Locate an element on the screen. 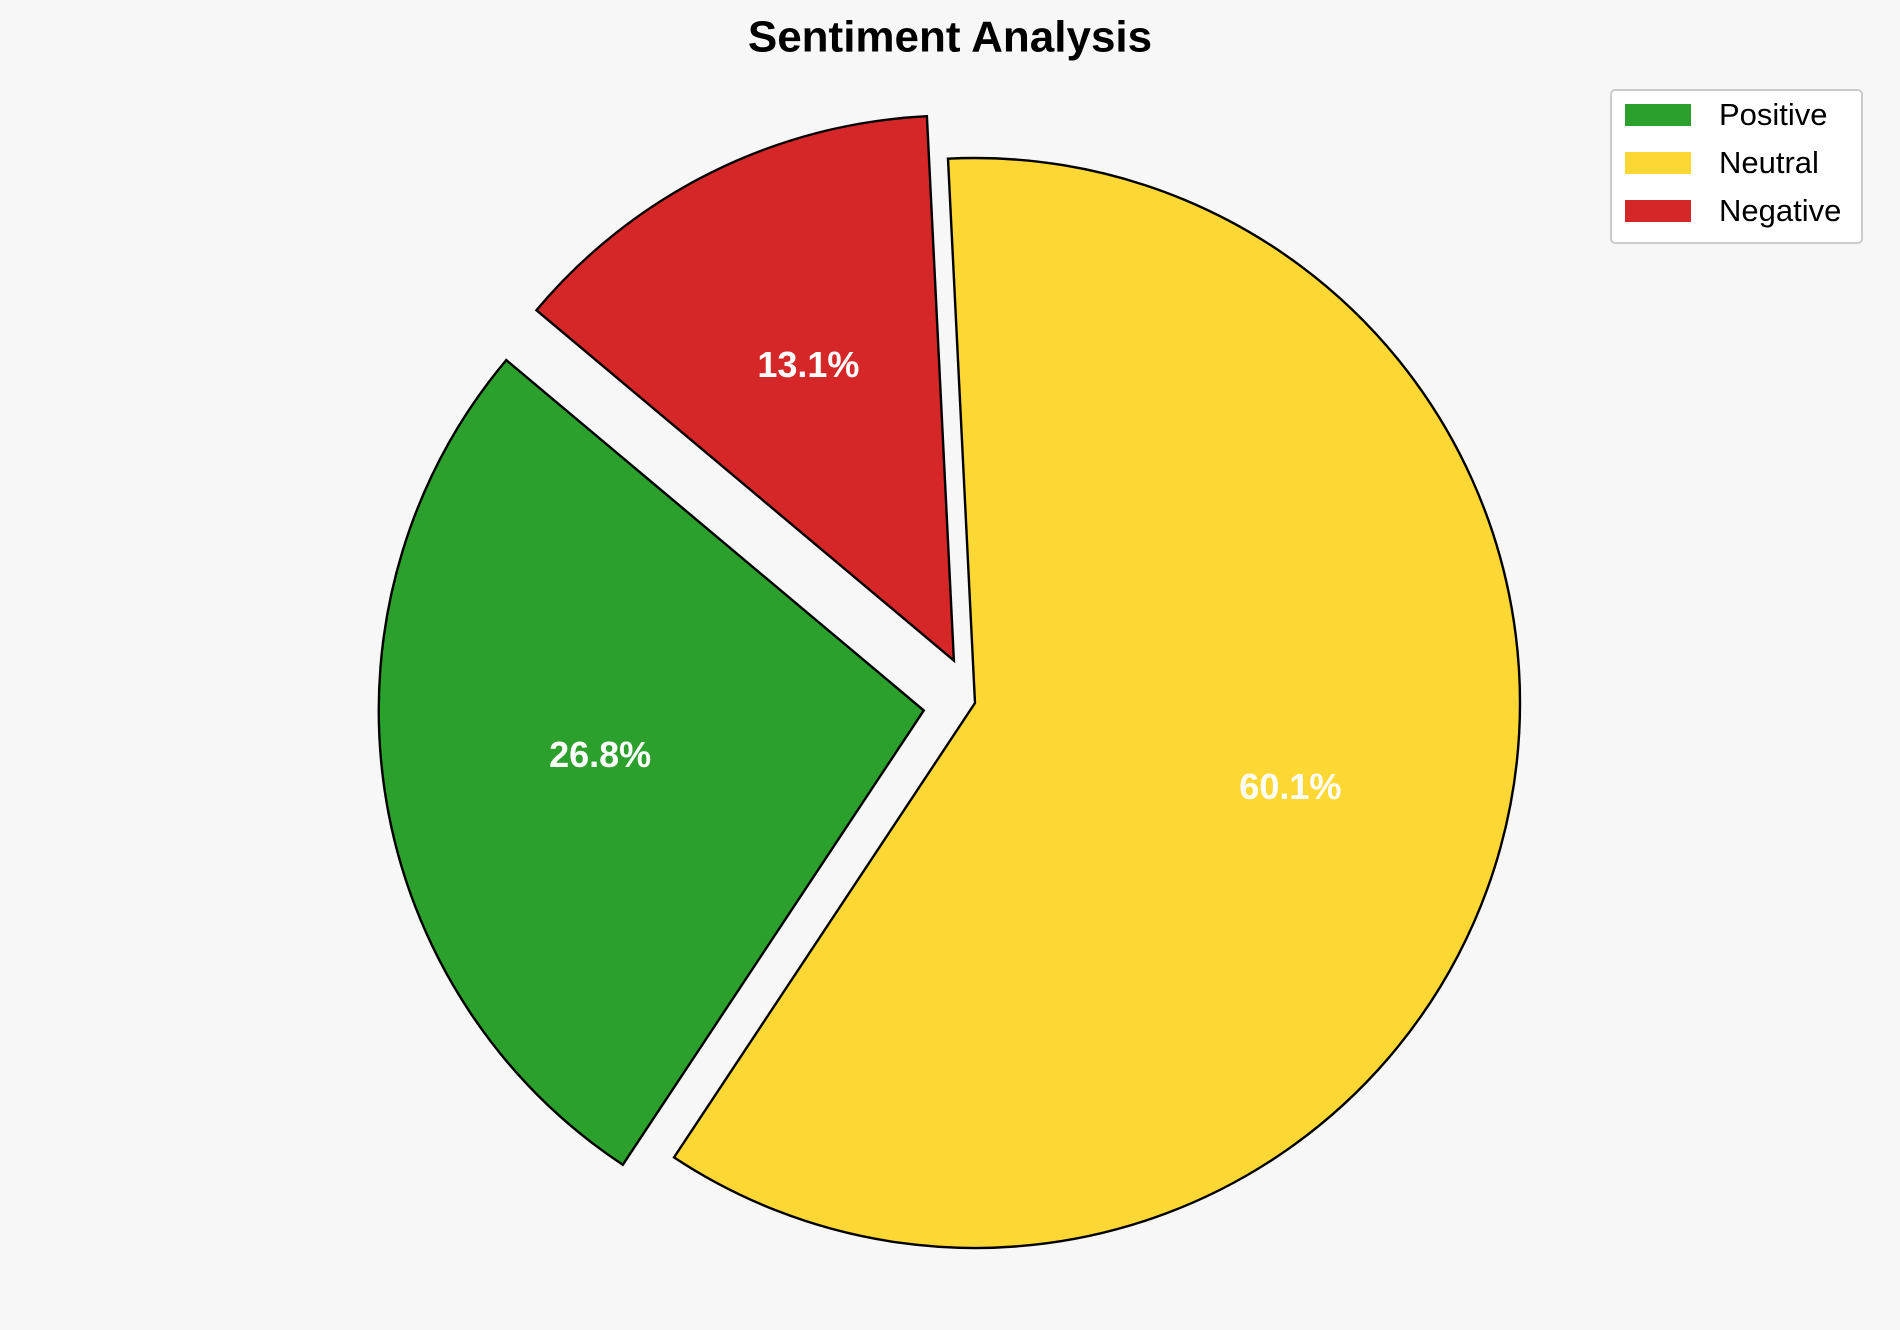 The height and width of the screenshot is (1330, 1900). legend-label: Neutral is located at coordinates (1769, 162).